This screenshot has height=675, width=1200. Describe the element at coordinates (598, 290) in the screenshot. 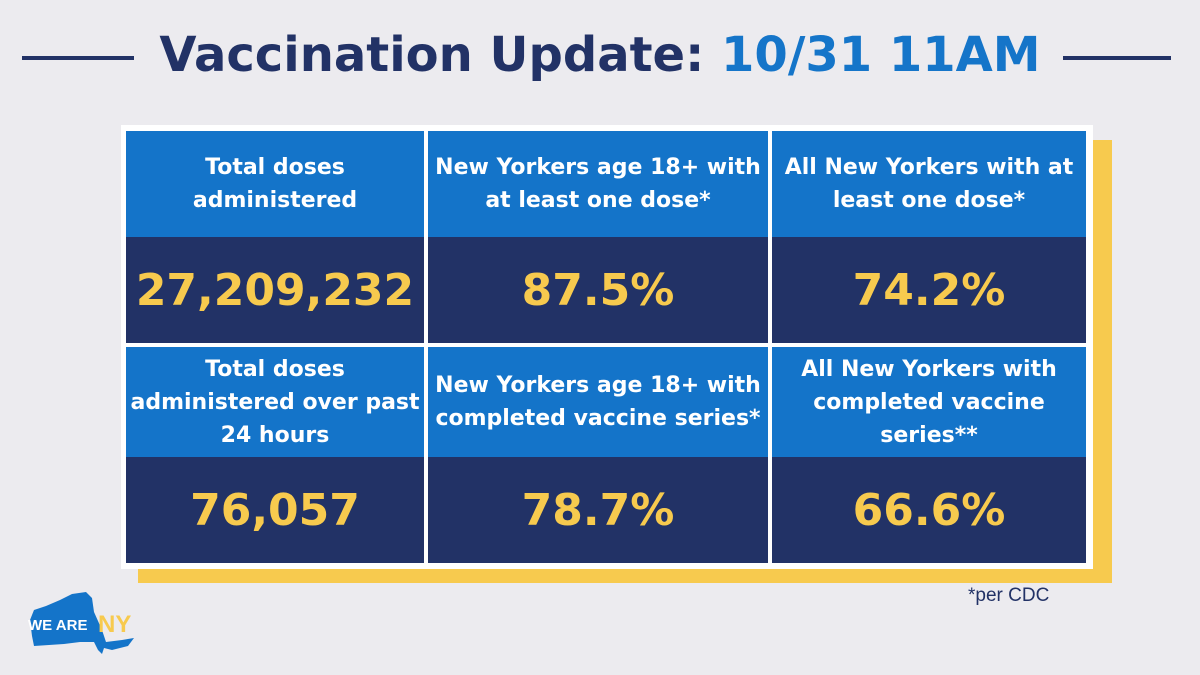

I see `stat-value-adults-one-dose: 87.5%` at that location.